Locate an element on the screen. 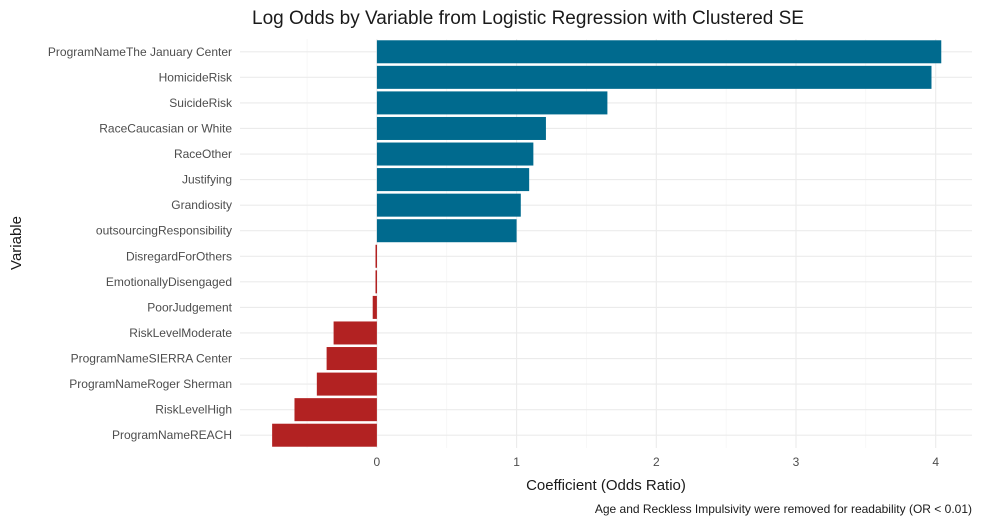  category-label: SuicideRisk is located at coordinates (201, 103).